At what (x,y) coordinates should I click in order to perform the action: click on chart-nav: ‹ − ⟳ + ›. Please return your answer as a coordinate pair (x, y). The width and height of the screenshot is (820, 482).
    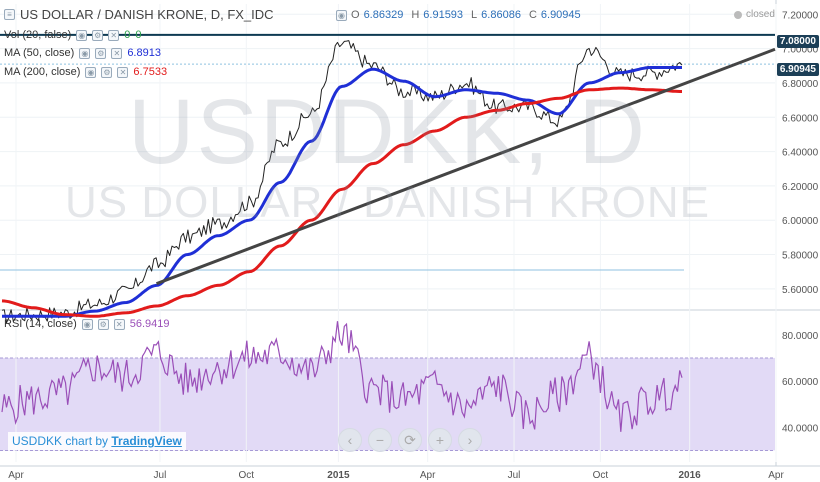
    Looking at the image, I should click on (410, 440).